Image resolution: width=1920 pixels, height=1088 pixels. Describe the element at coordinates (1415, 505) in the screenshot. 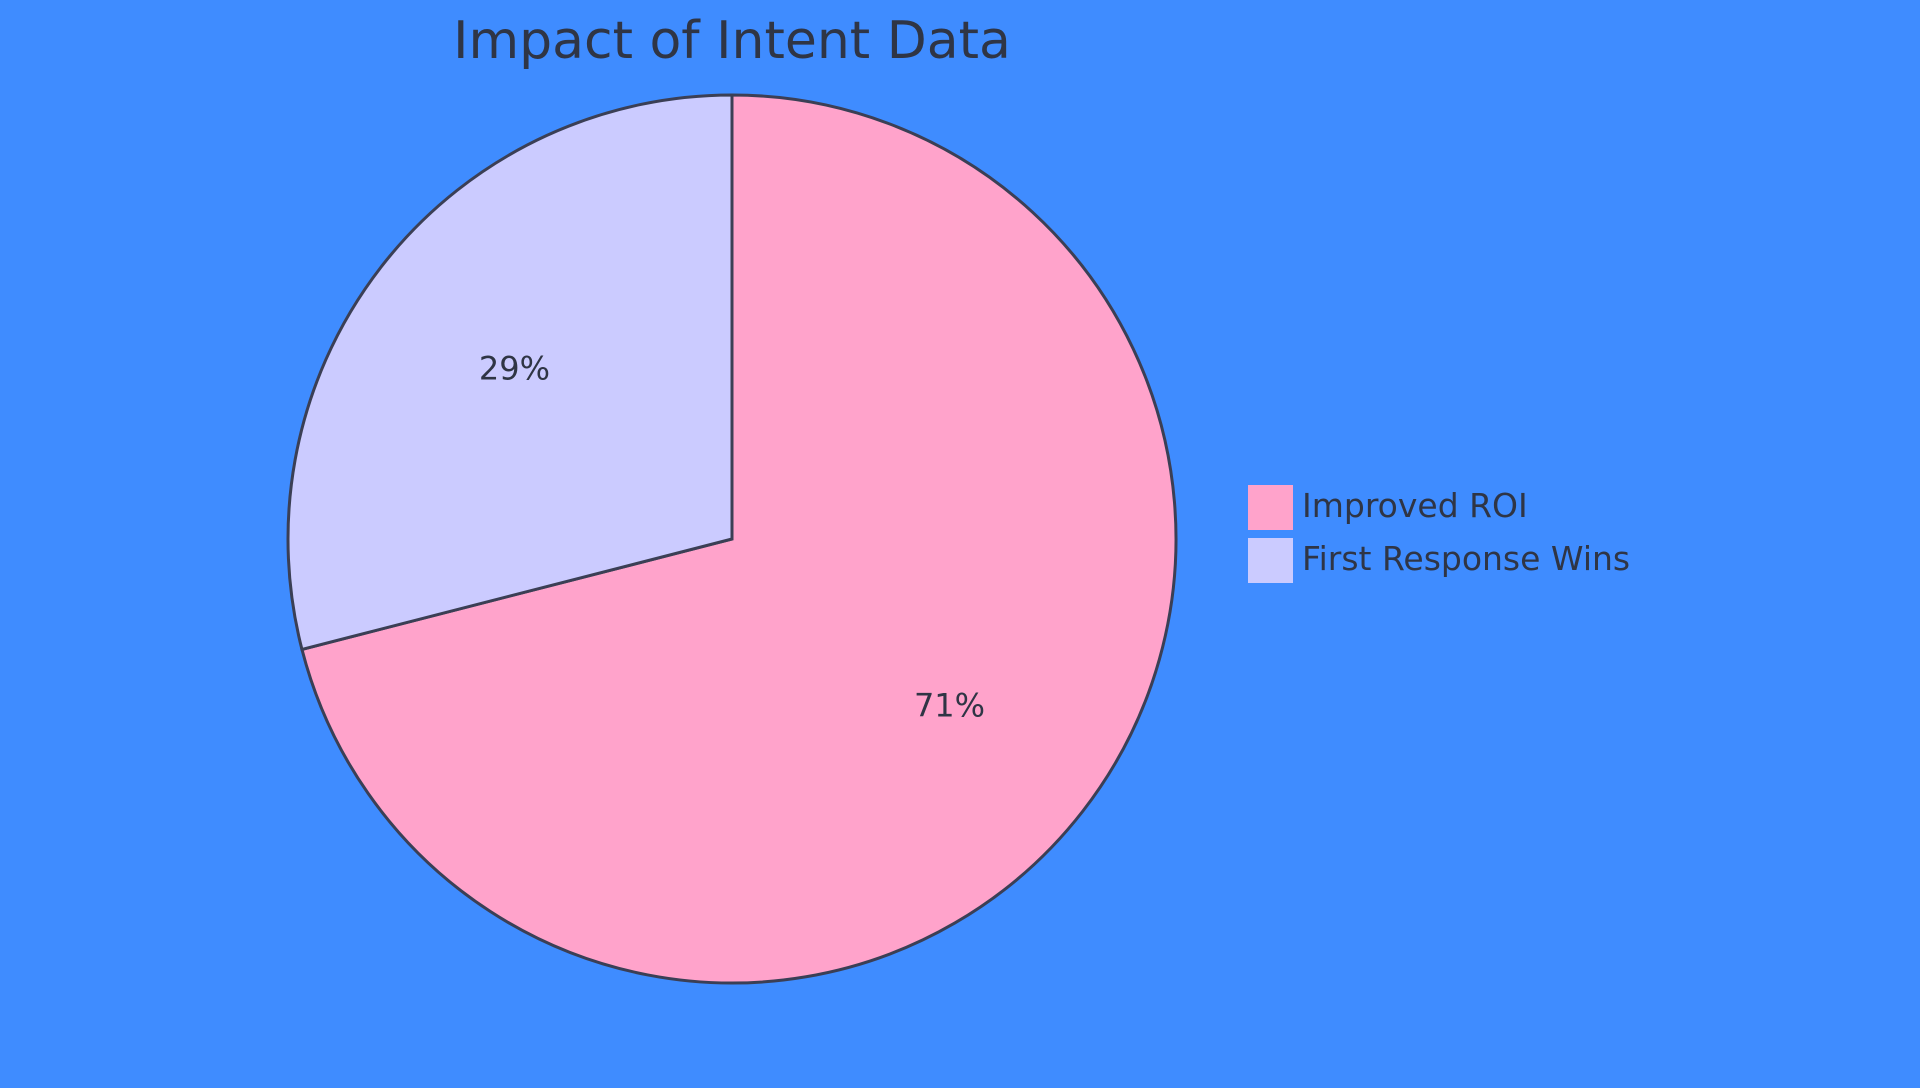

I see `legend-label: Improved ROI` at that location.